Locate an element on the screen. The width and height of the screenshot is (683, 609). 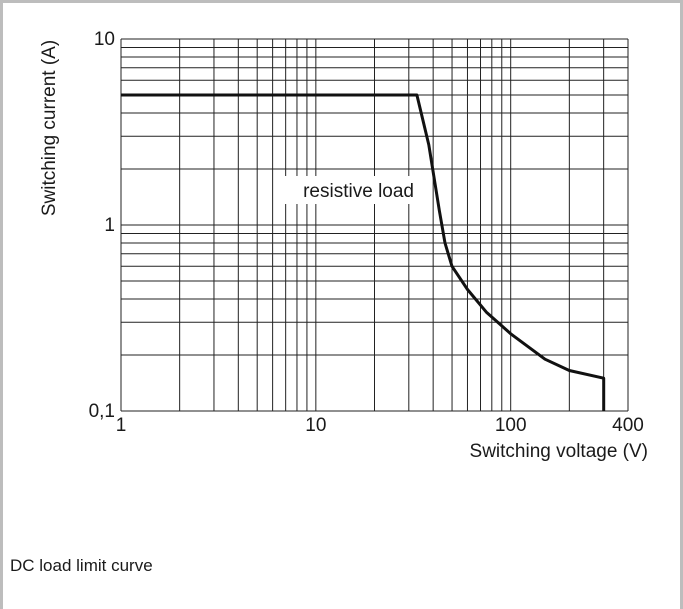
figure-caption: DC load limit curve is located at coordinates (81, 565).